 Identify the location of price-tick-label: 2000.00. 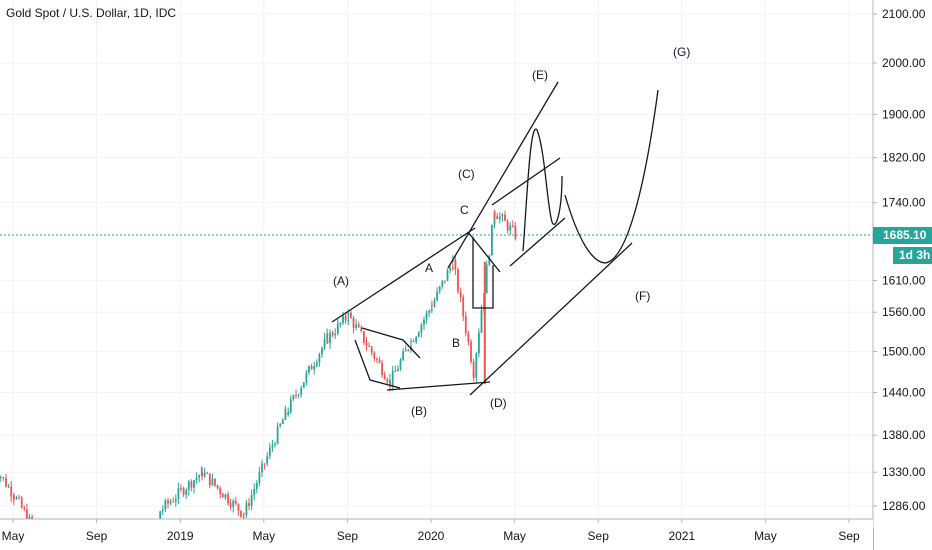
(904, 63).